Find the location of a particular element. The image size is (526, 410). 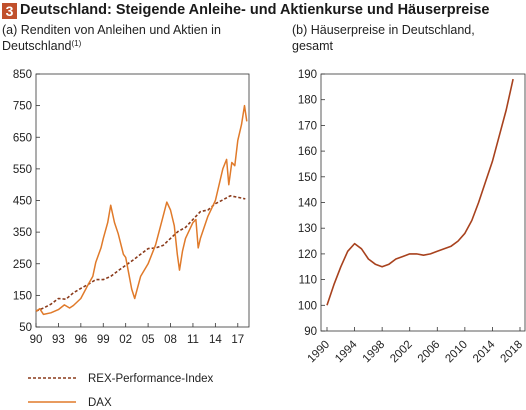

left-x-tick-label: 93 is located at coordinates (58, 340).